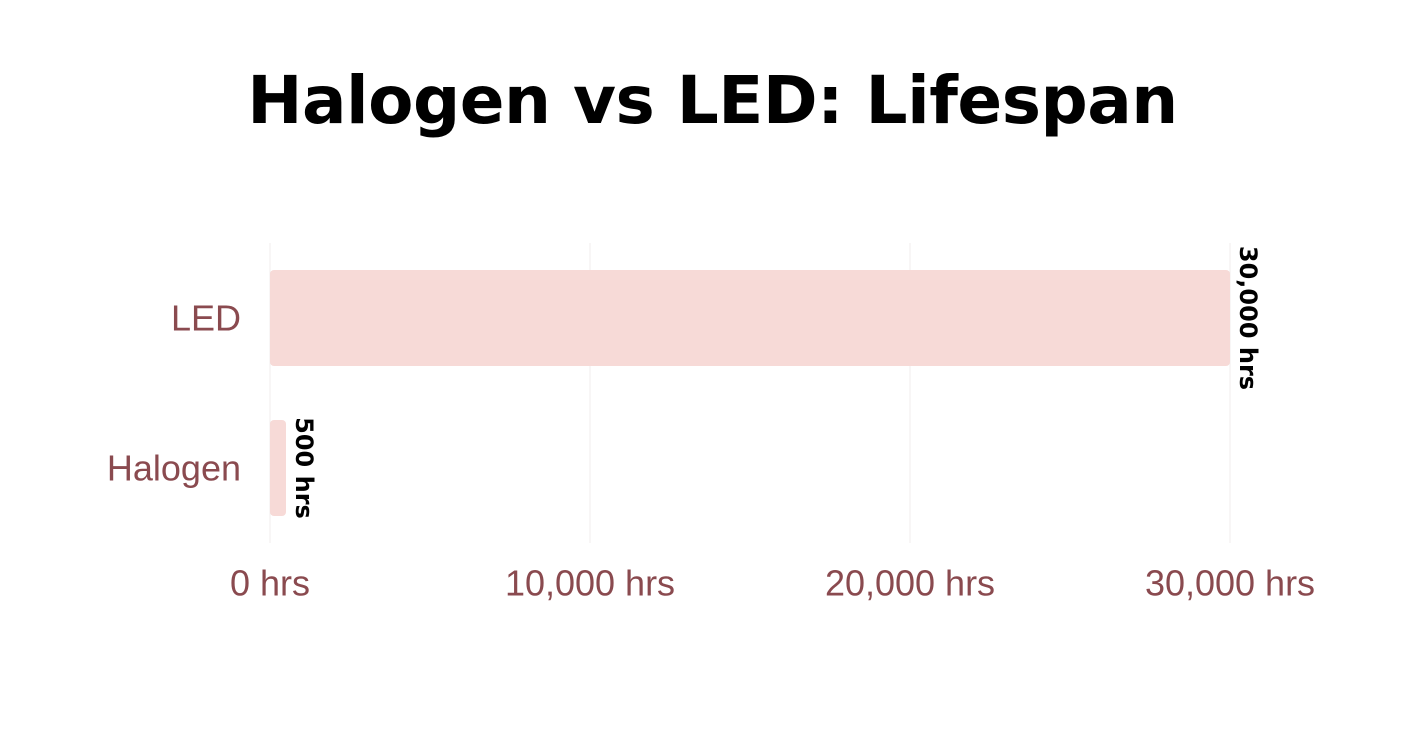 This screenshot has width=1425, height=746. I want to click on x-tick-label: 0 hrs, so click(270, 583).